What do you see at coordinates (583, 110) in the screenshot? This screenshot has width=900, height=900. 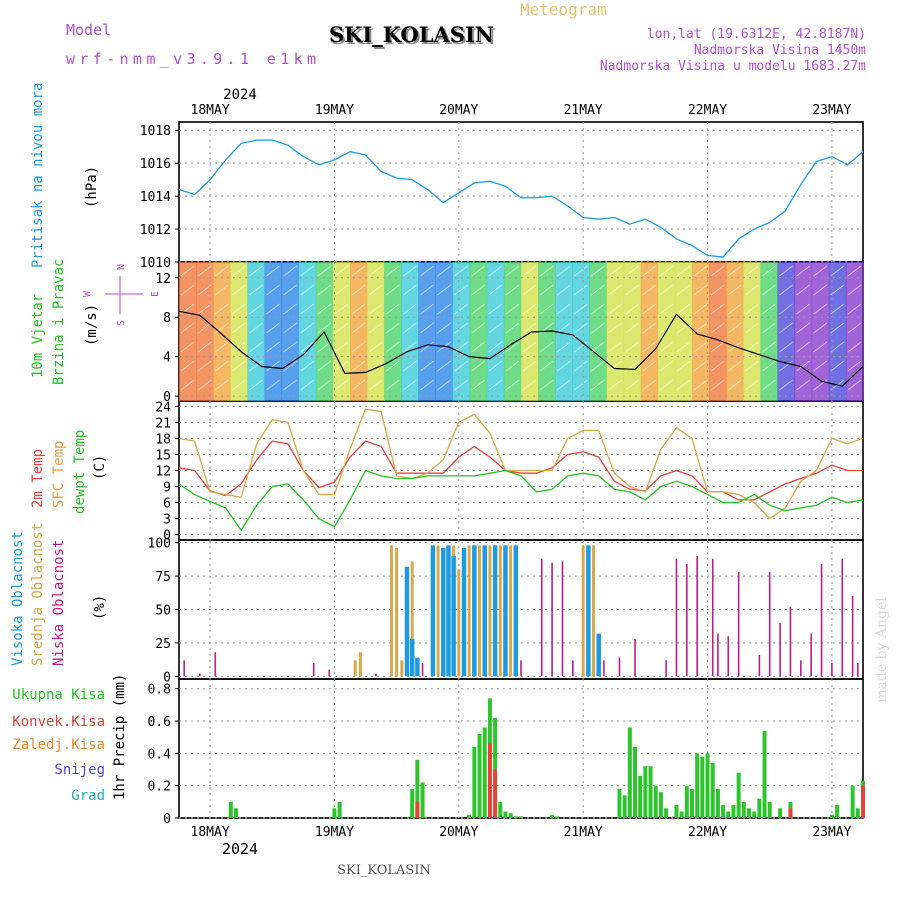 I see `day-label-top: 21MAY` at bounding box center [583, 110].